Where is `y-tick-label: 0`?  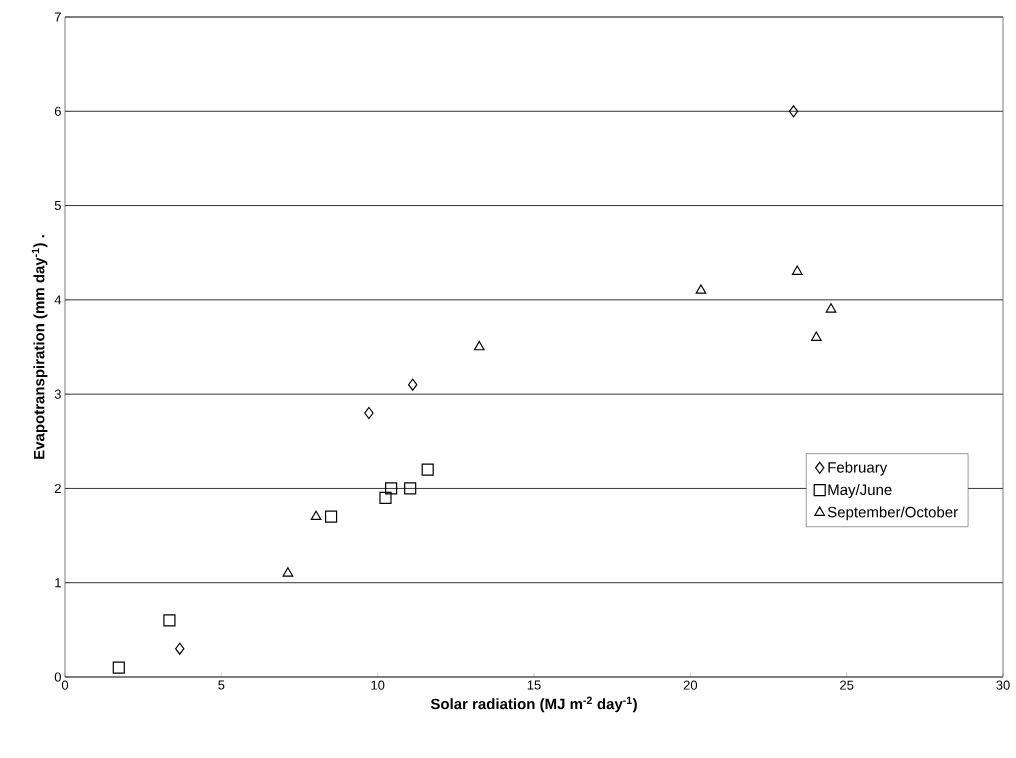
y-tick-label: 0 is located at coordinates (57, 677).